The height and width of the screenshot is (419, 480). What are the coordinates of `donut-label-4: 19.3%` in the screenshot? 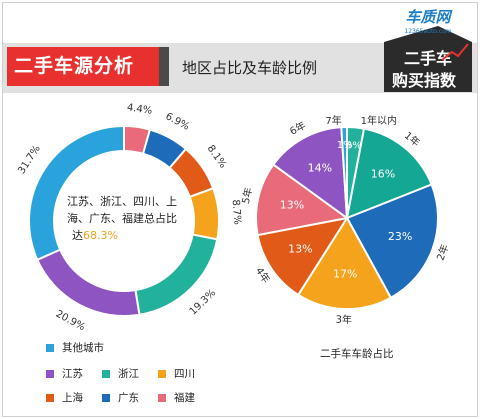 It's located at (203, 302).